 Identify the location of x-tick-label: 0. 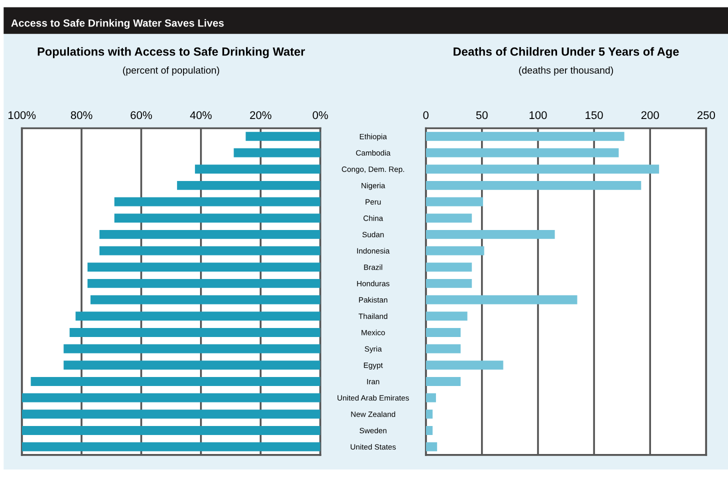
(426, 115).